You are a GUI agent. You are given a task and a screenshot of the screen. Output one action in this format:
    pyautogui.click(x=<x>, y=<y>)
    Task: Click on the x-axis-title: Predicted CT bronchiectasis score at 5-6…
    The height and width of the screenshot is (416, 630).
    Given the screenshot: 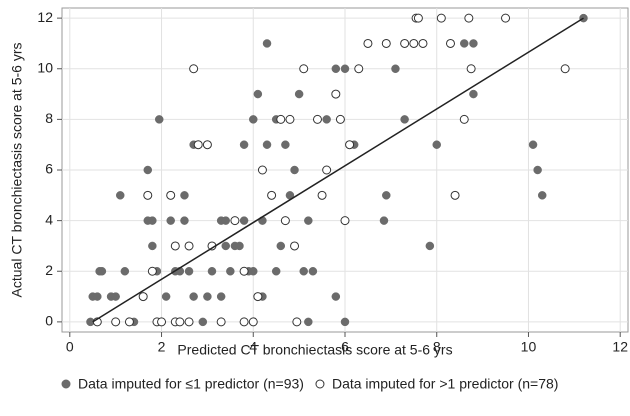 What is the action you would take?
    pyautogui.click(x=314, y=350)
    